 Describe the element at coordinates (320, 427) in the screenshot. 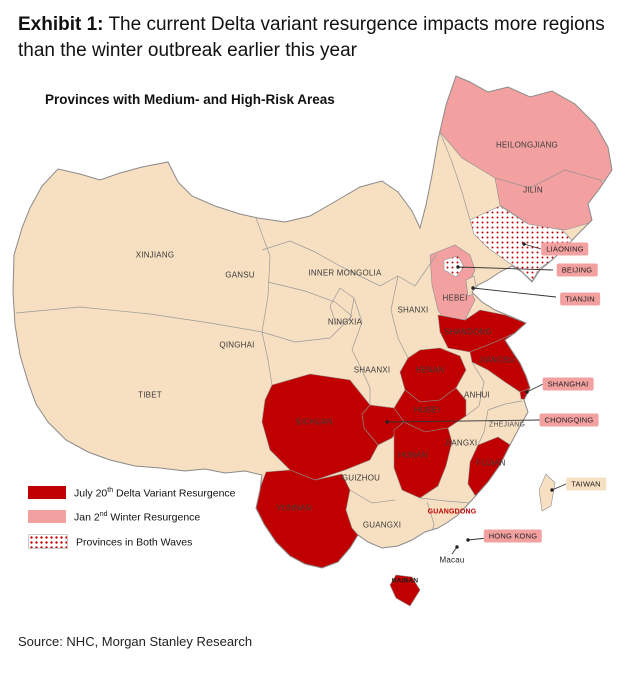

I see `province-shape-sichuan` at that location.